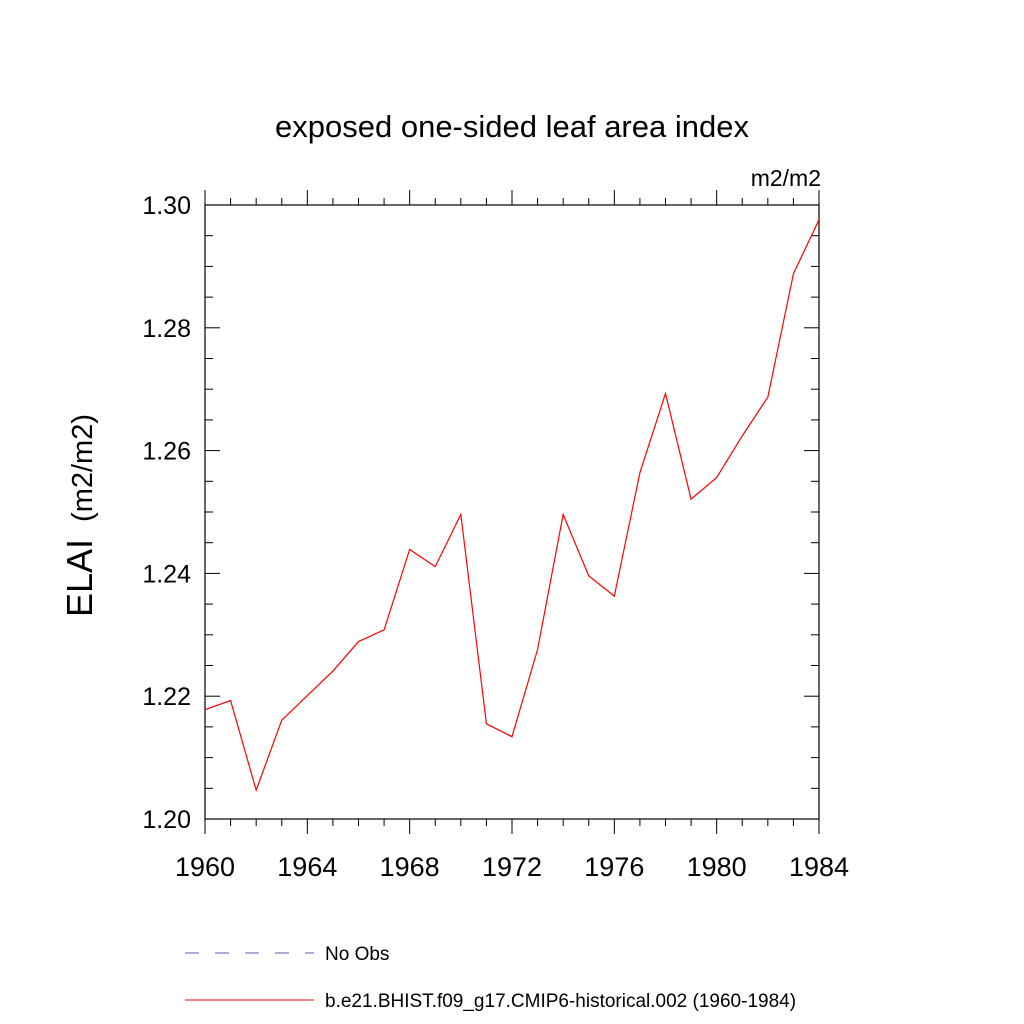 This screenshot has width=1024, height=1024. What do you see at coordinates (205, 867) in the screenshot?
I see `x-tick-label: 1960` at bounding box center [205, 867].